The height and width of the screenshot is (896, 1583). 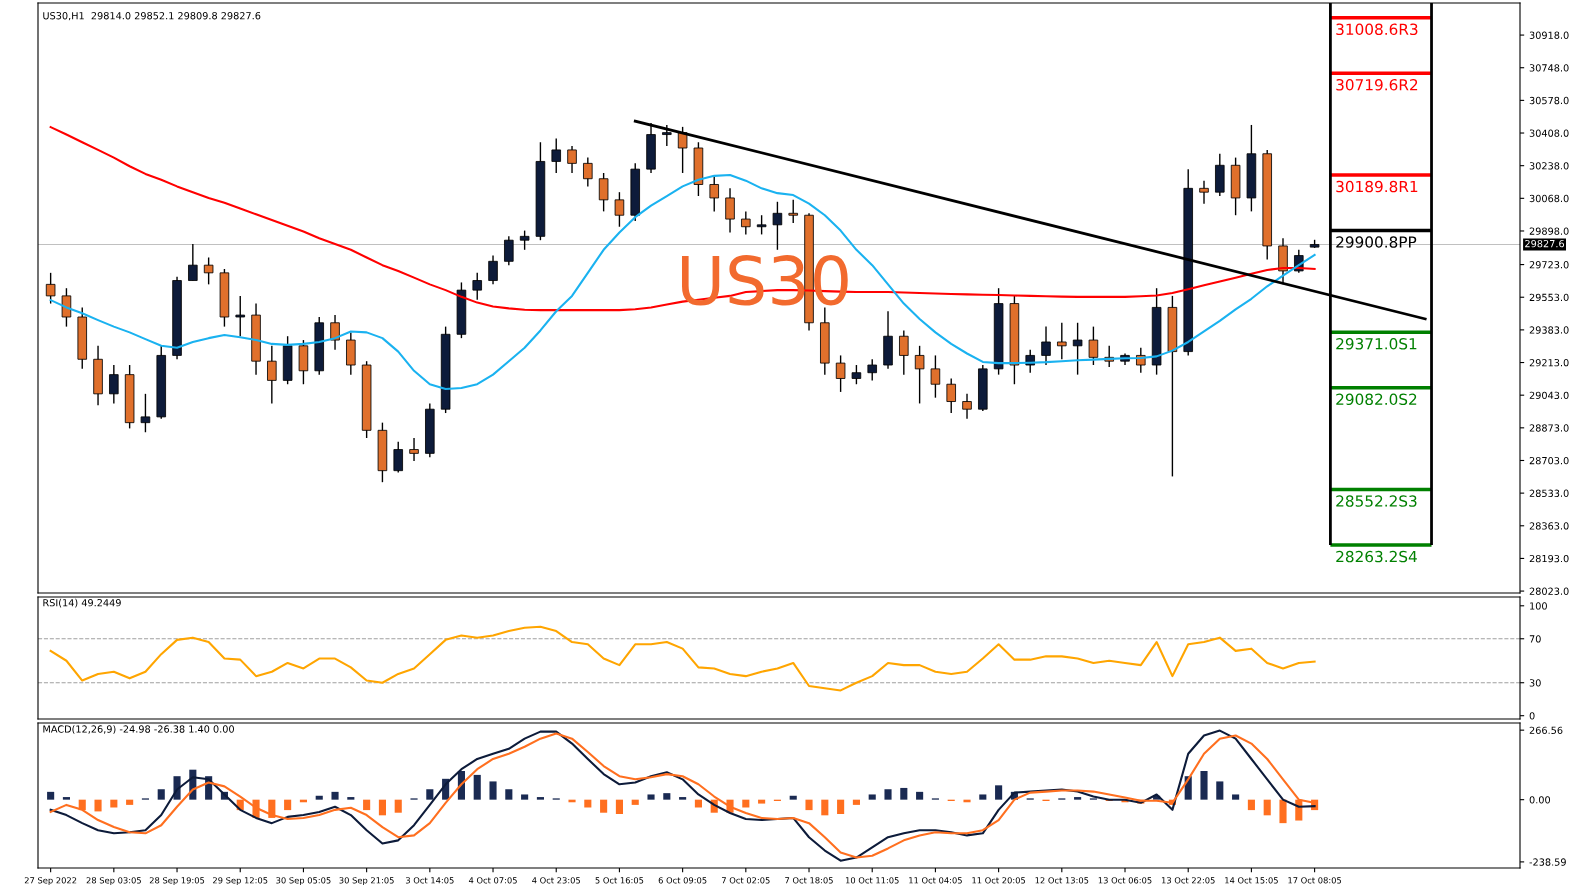 I want to click on ref-line-label: 29827.6, so click(x=1545, y=243).